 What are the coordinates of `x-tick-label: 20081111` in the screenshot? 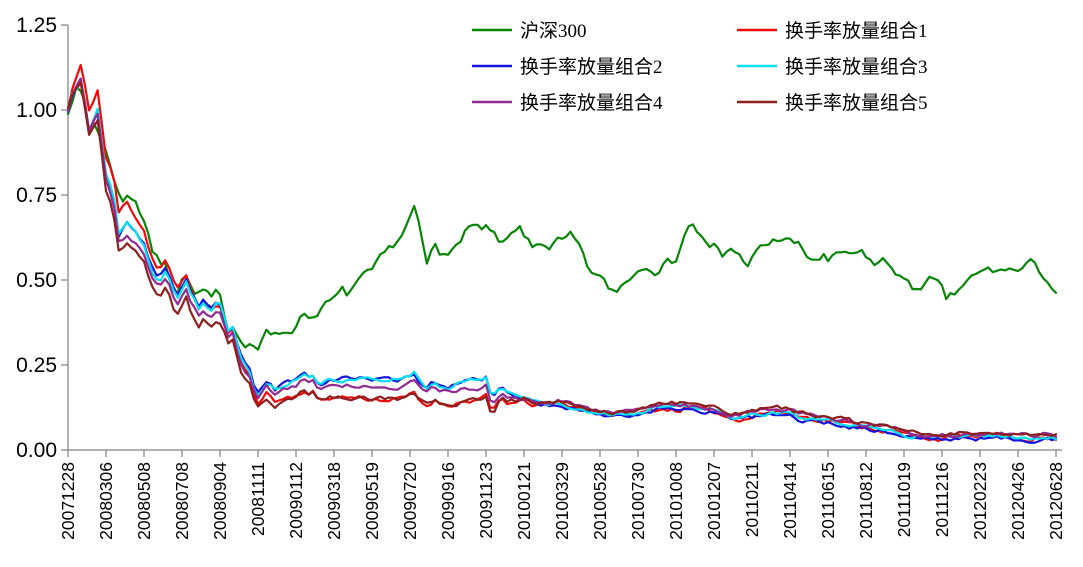 It's located at (258, 499).